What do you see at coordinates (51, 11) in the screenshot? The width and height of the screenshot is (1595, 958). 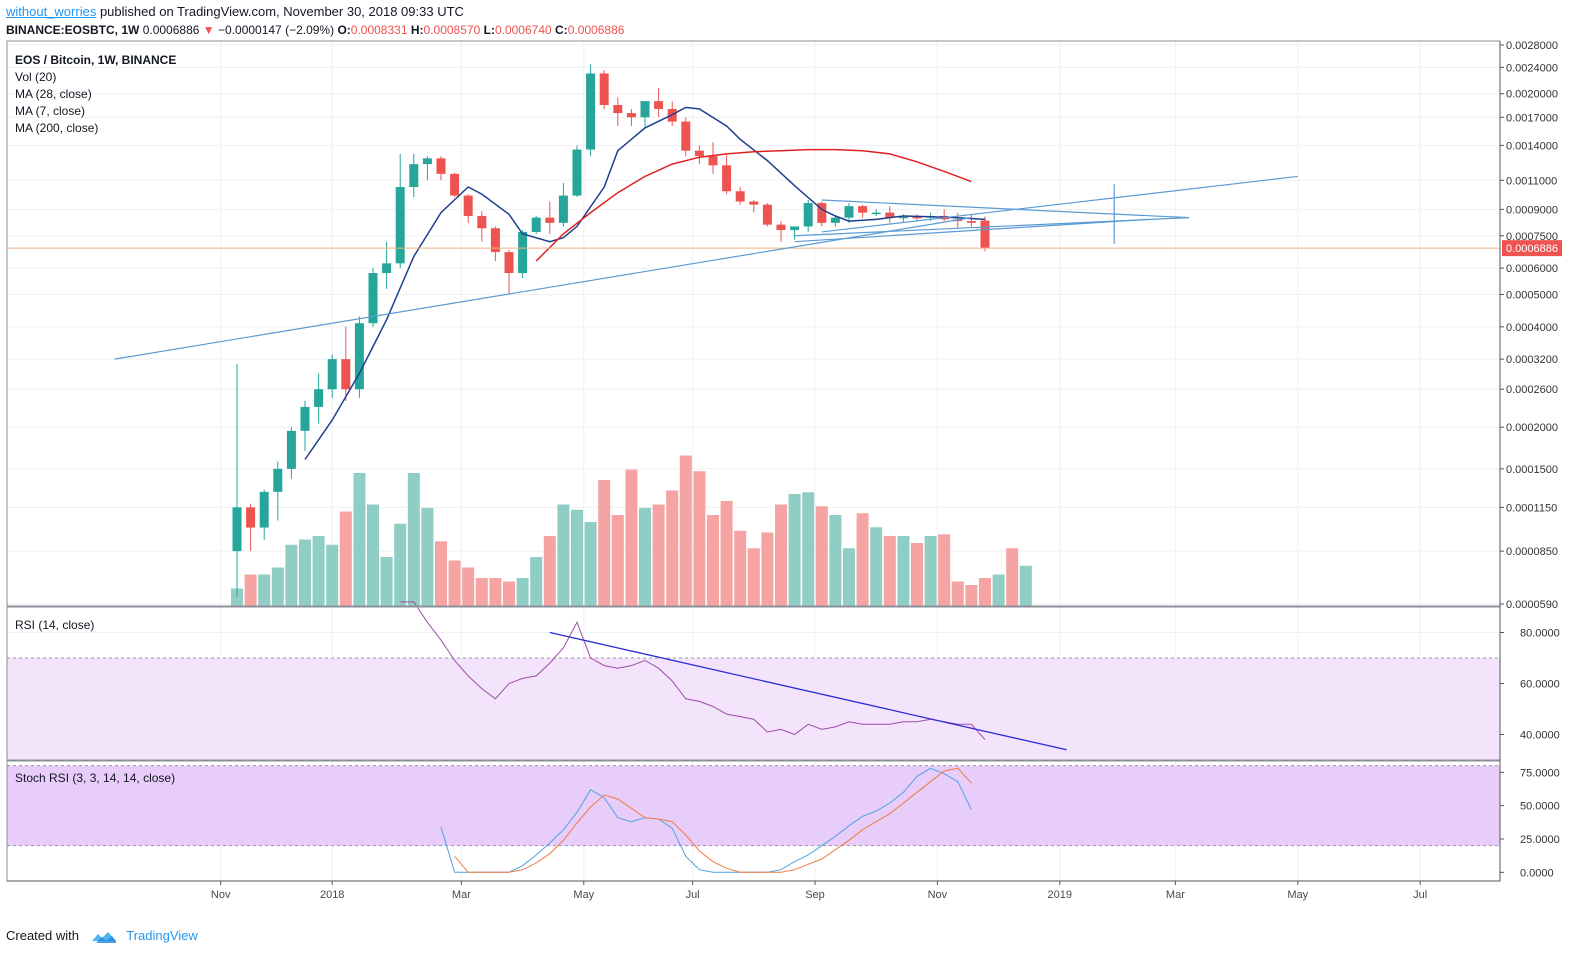 I see `author-link: without_worries` at bounding box center [51, 11].